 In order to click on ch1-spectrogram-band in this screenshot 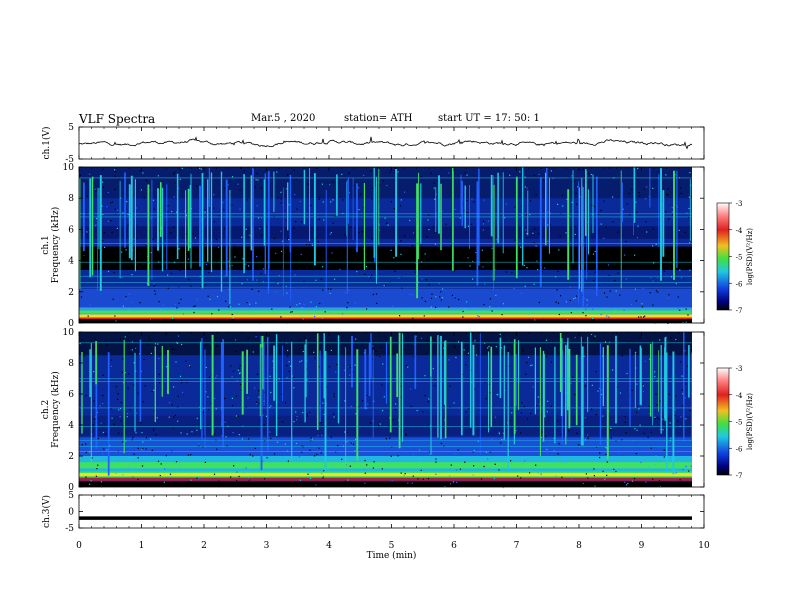, I will do `click(385, 298)`.